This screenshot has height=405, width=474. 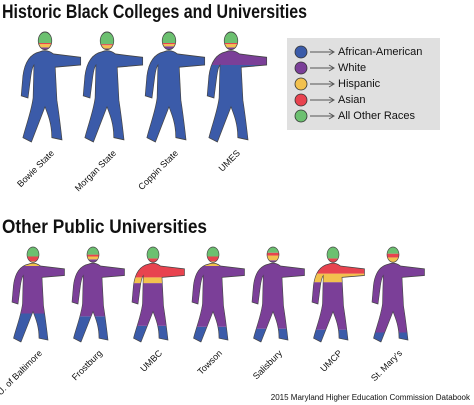 I want to click on legend-label: Asian, so click(x=352, y=100).